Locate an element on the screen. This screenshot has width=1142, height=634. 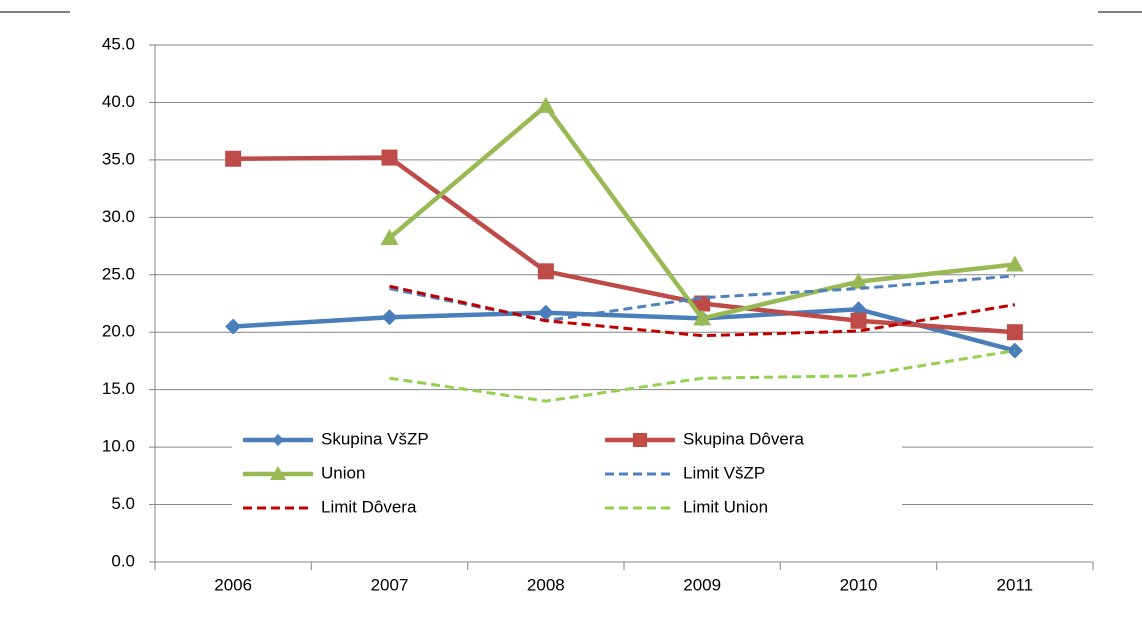
x-tick-label: 2010 is located at coordinates (859, 584).